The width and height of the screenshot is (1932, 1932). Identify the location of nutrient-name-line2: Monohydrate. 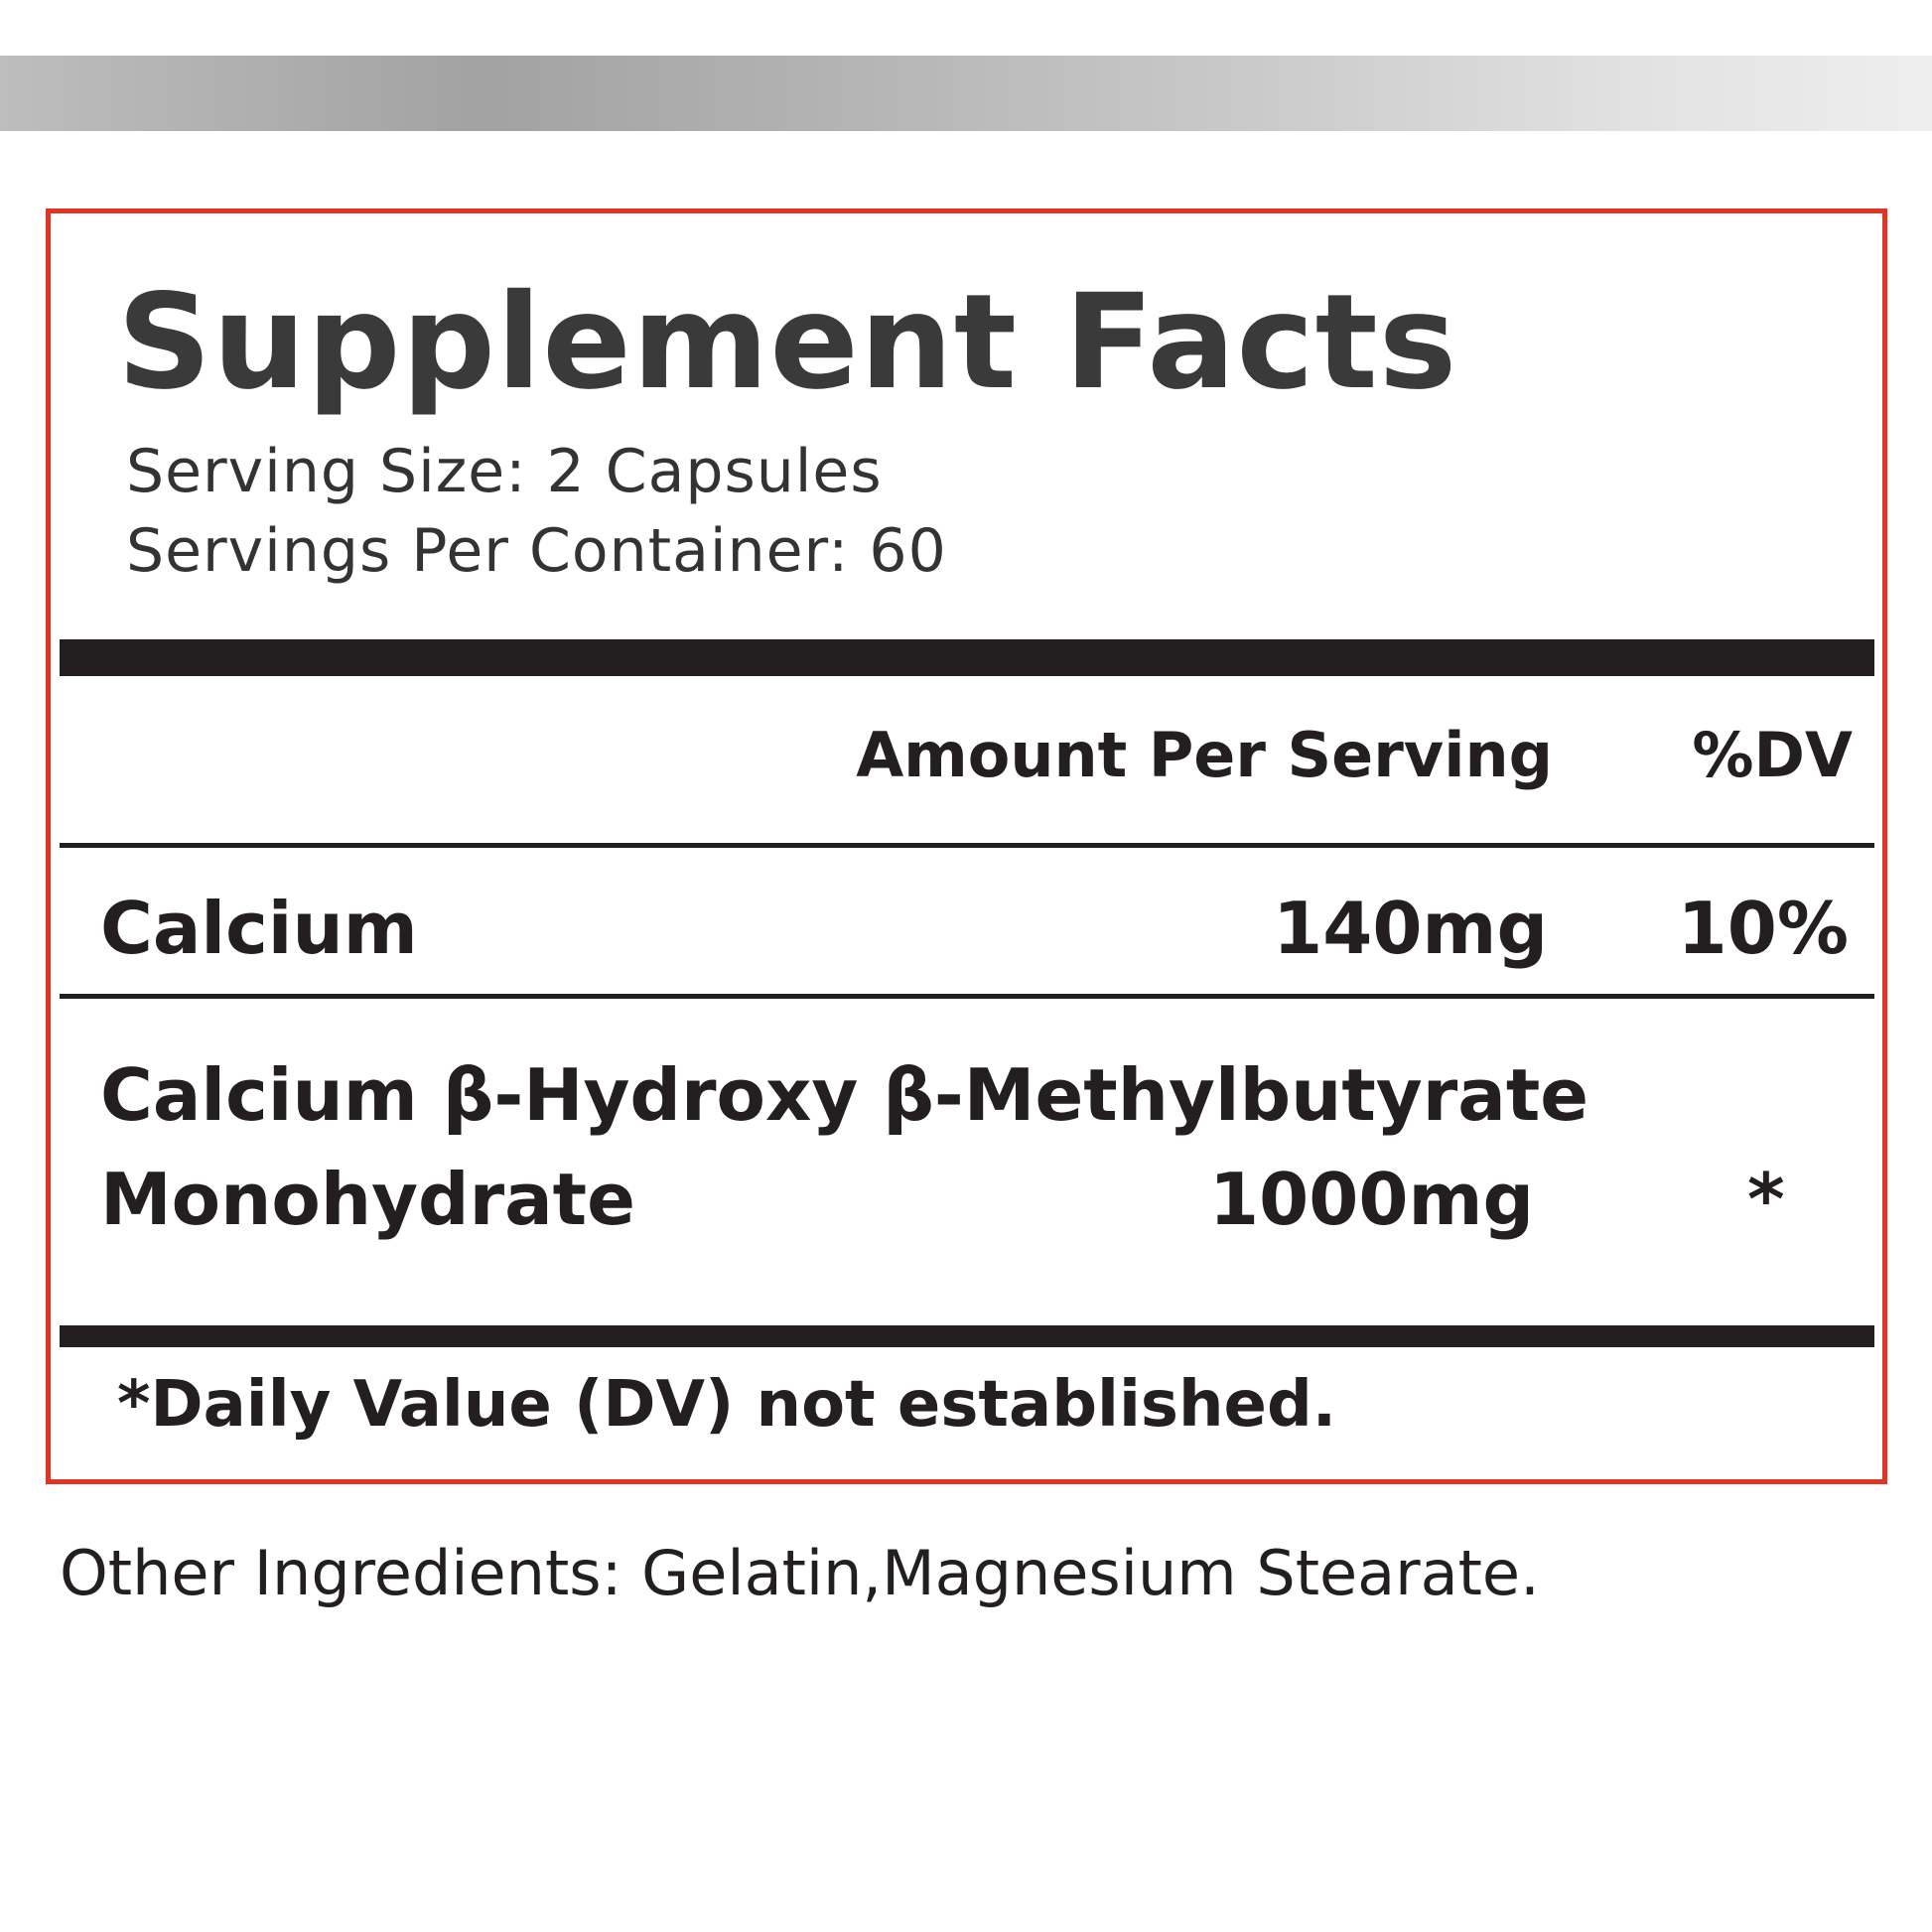
(367, 1199).